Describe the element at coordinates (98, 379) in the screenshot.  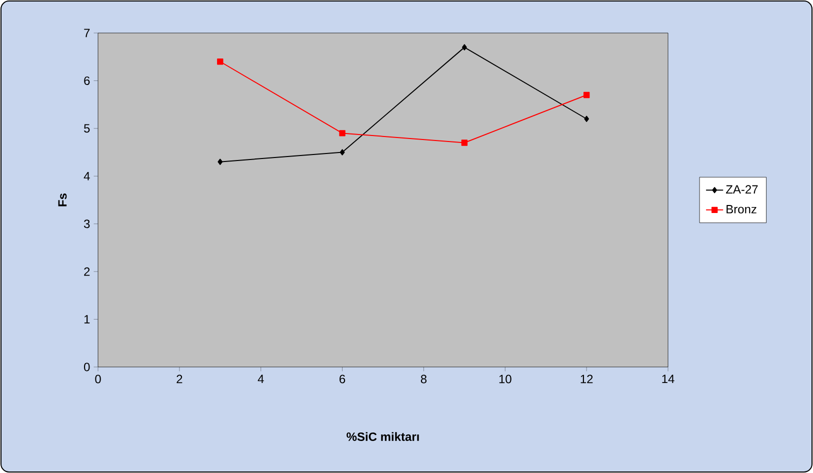
I see `x-tick-label: 0` at that location.